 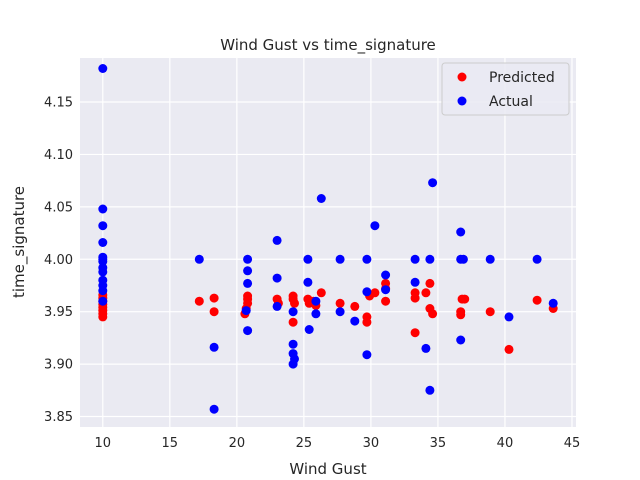 I want to click on x-axis-ticks: 10 15 20 25 30 35 40 45, so click(x=338, y=443).